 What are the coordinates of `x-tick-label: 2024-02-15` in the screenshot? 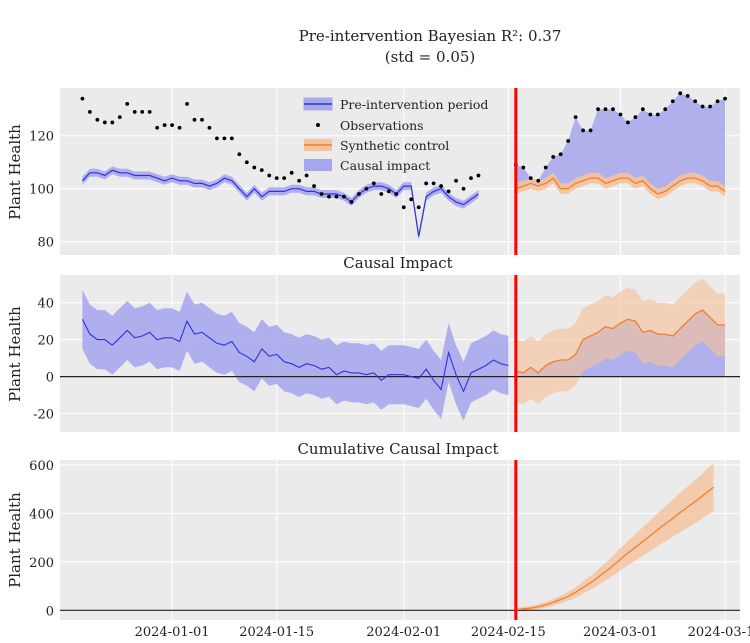 It's located at (508, 632).